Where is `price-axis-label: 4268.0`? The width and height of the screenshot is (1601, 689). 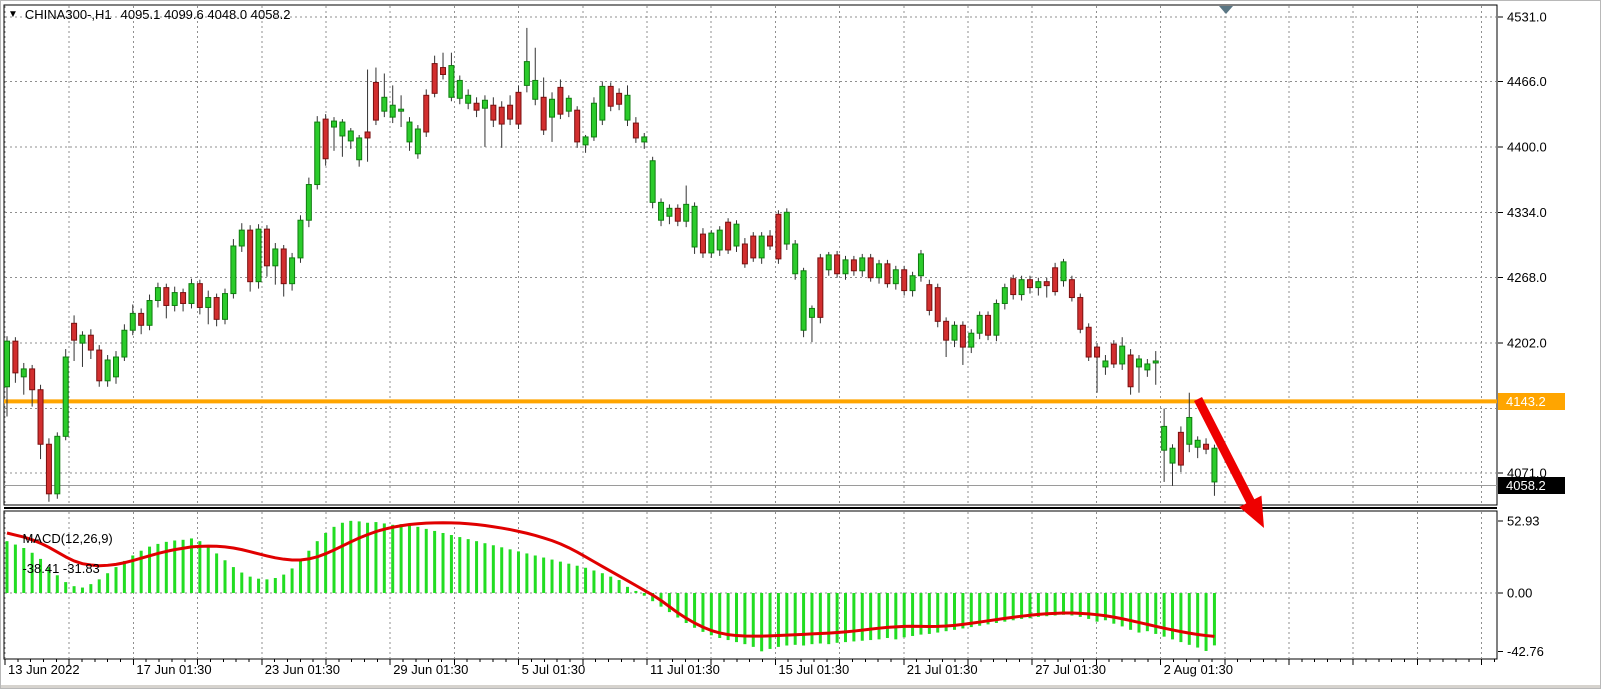 price-axis-label: 4268.0 is located at coordinates (1527, 277).